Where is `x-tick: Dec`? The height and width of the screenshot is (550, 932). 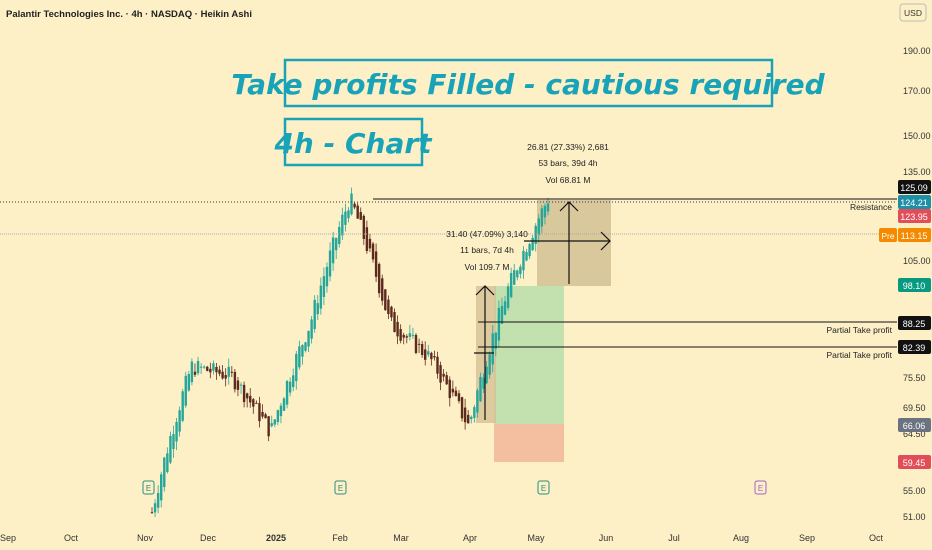
x-tick: Dec is located at coordinates (208, 538).